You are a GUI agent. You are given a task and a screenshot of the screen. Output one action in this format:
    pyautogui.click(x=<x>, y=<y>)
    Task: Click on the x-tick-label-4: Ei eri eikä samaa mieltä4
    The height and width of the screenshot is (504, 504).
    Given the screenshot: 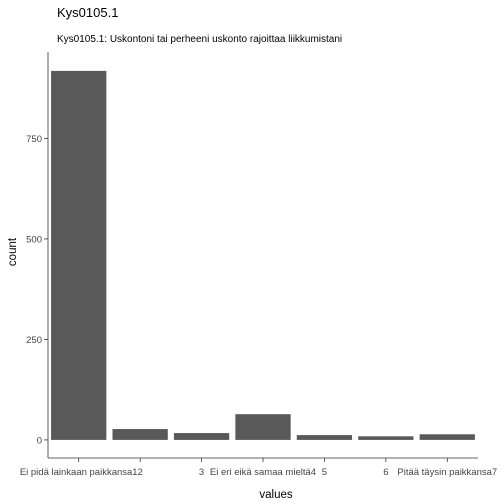 What is the action you would take?
    pyautogui.click(x=263, y=472)
    